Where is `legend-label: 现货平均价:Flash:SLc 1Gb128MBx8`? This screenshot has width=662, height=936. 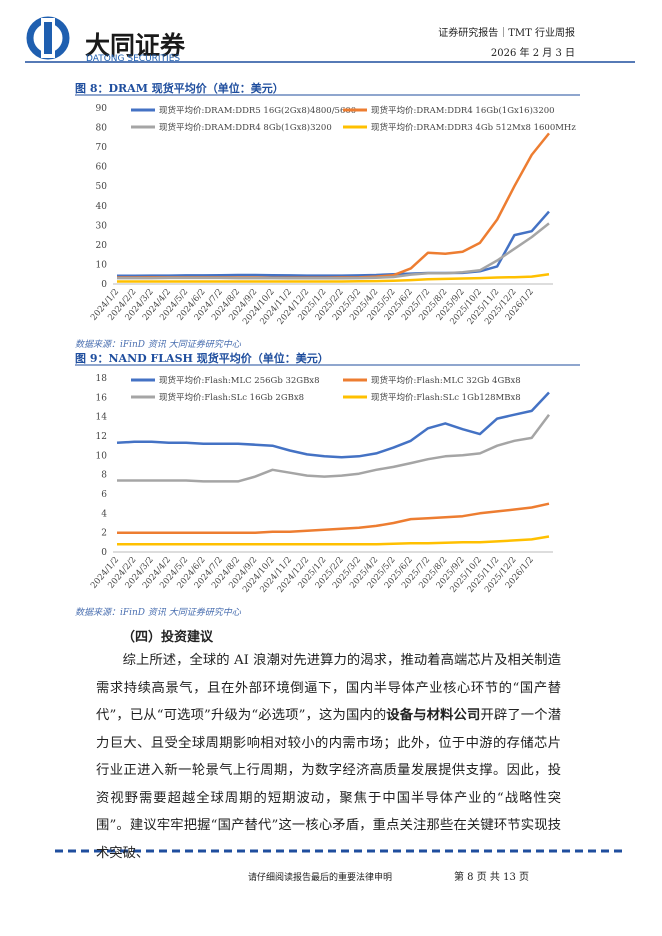 legend-label: 现货平均价:Flash:SLc 1Gb128MBx8 is located at coordinates (446, 397).